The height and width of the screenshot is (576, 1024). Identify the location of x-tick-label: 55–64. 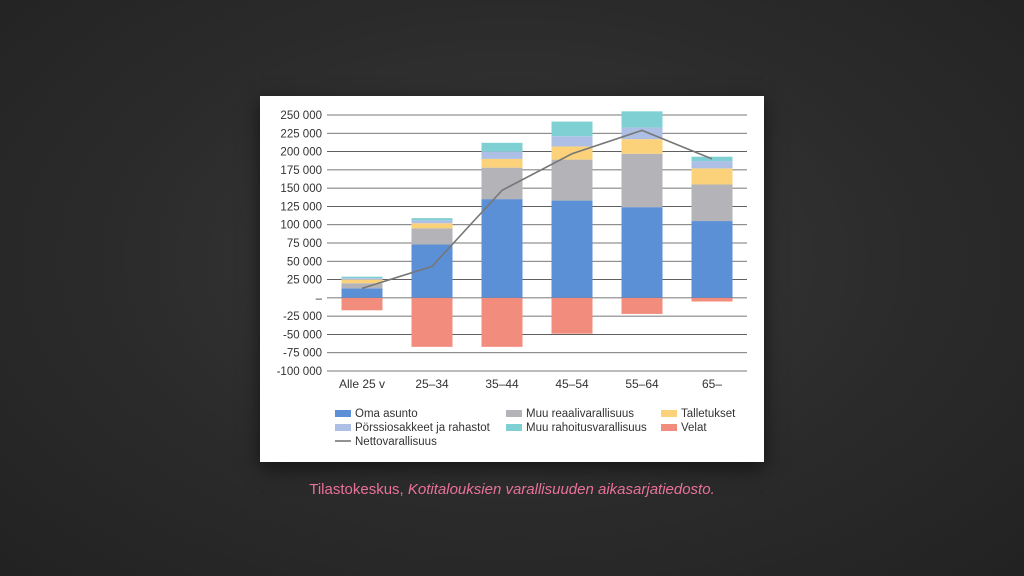
(642, 384).